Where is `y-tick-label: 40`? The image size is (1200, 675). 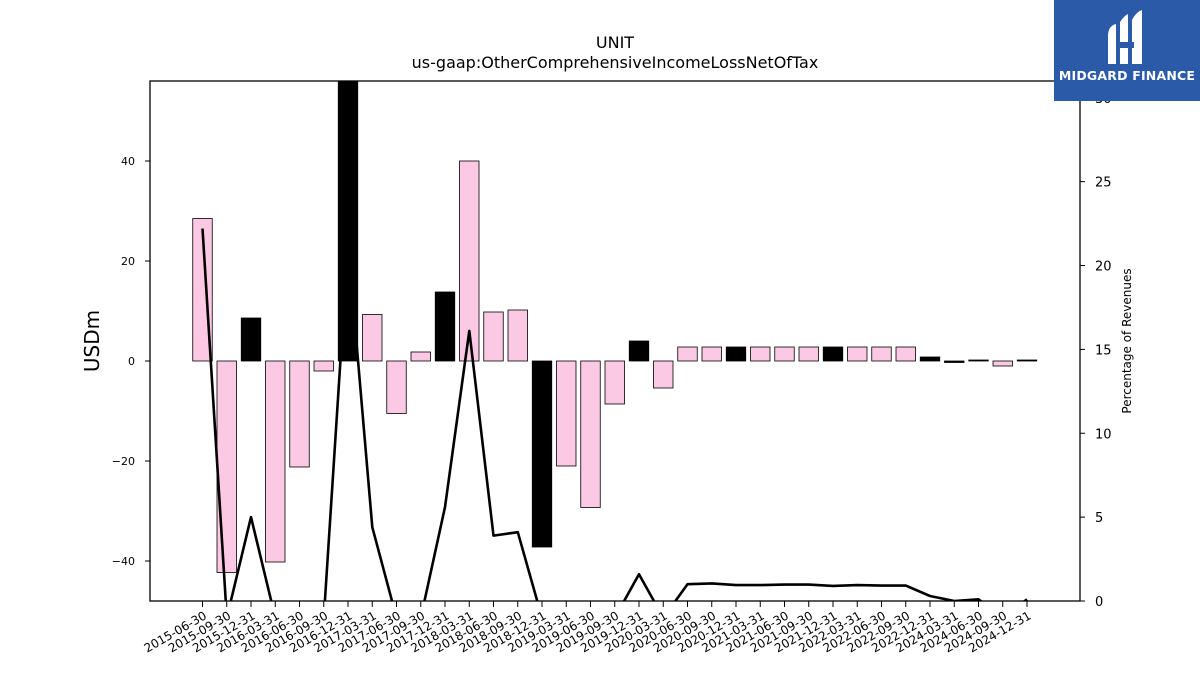 y-tick-label: 40 is located at coordinates (128, 161).